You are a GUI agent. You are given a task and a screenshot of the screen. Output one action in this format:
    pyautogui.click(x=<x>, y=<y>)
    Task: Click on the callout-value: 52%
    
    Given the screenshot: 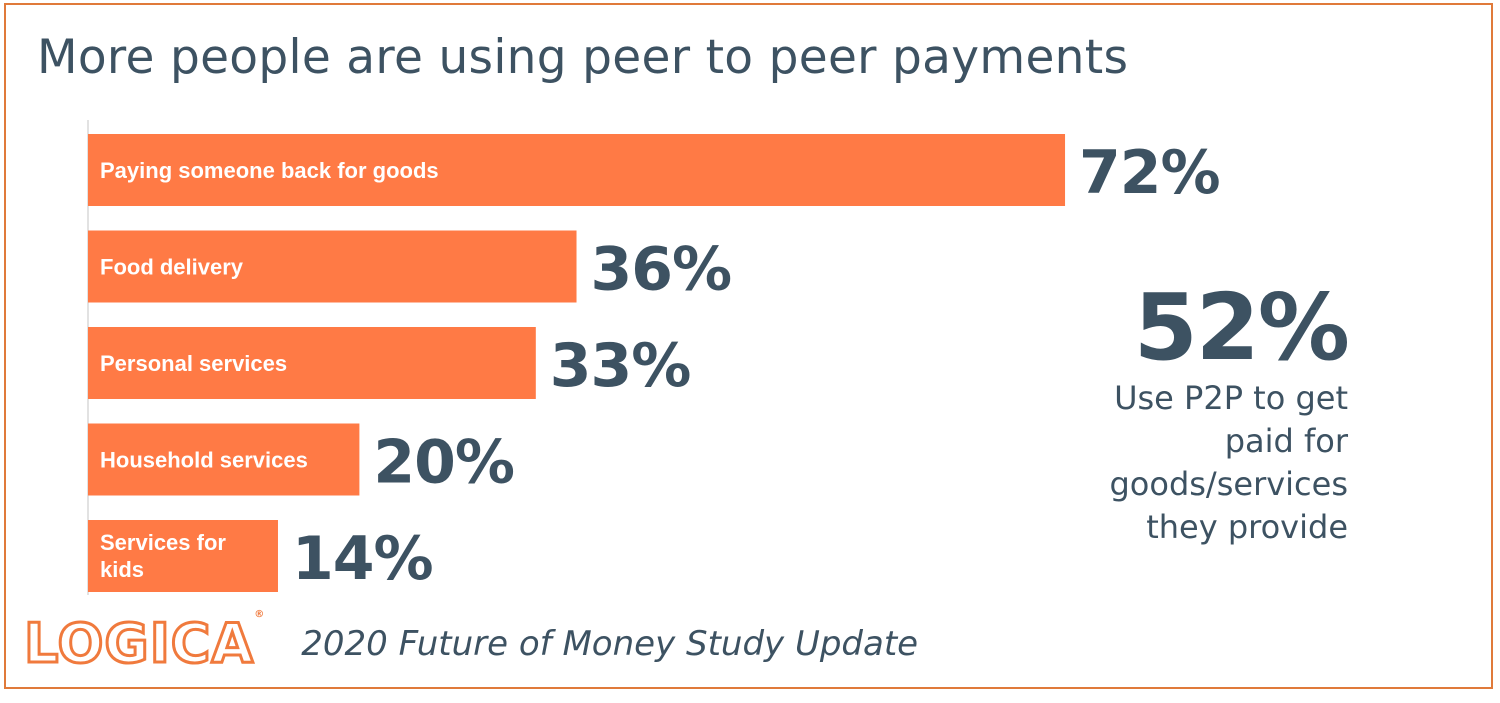 What is the action you would take?
    pyautogui.click(x=1241, y=327)
    